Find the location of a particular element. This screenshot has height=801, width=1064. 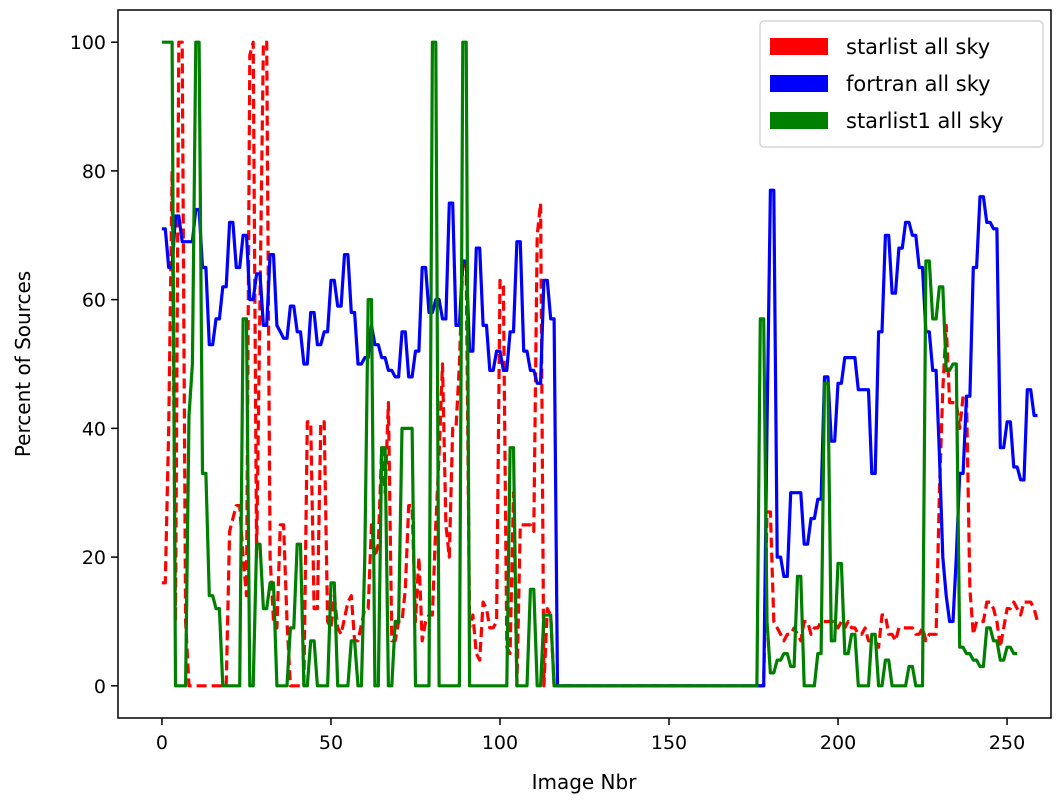

y-axis-label: Percent of Sources is located at coordinates (23, 364).